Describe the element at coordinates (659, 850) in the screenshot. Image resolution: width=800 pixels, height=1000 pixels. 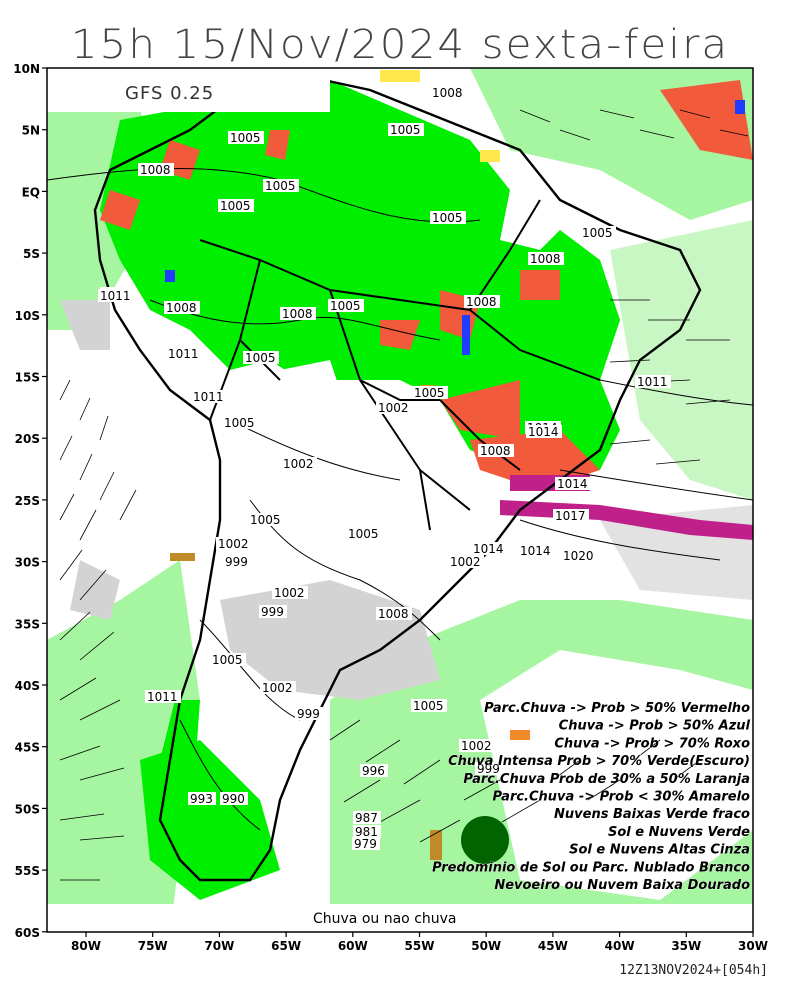
I see `legend-entry: Sol e Nuvens Altas Cinza` at that location.